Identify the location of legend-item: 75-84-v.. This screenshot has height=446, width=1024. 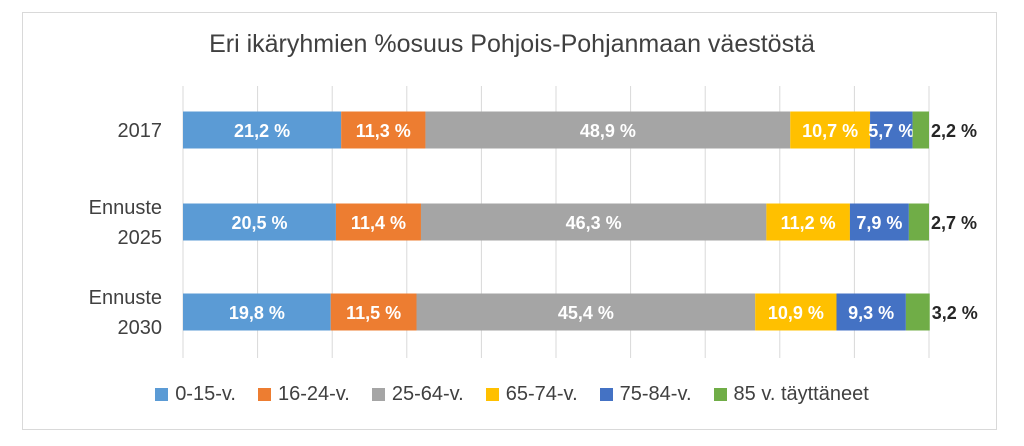
(645, 394).